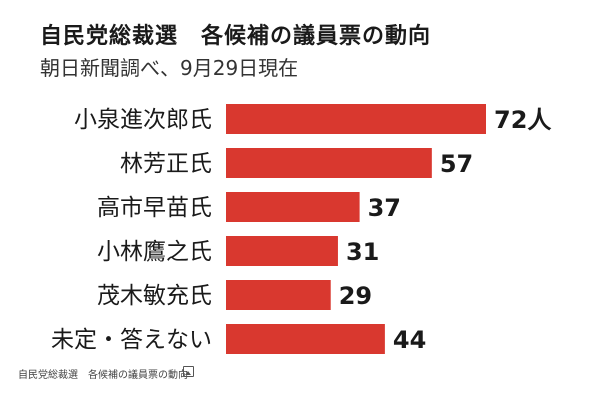  Describe the element at coordinates (154, 208) in the screenshot. I see `category-label: 高市早苗氏` at that location.